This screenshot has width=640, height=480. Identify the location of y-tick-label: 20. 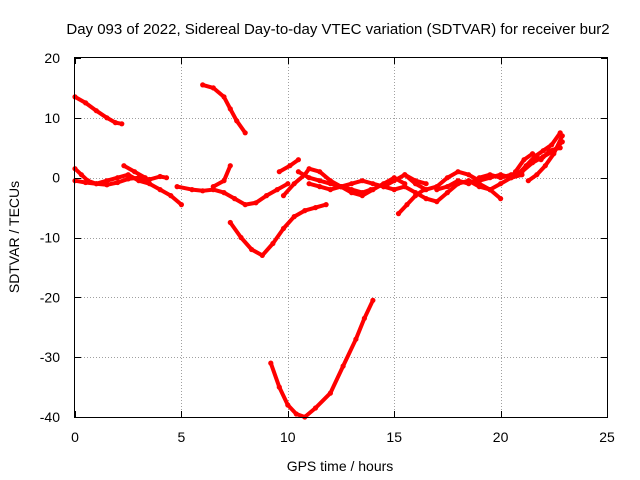
(52, 58).